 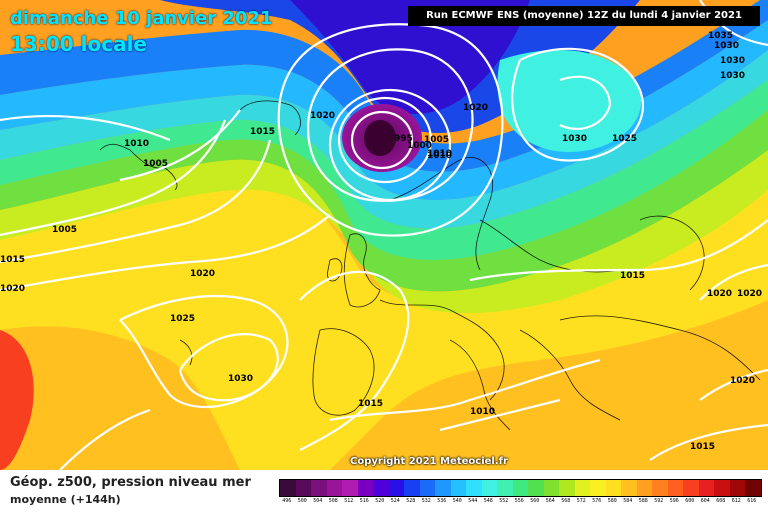 I want to click on scale-value: 528, so click(x=411, y=501).